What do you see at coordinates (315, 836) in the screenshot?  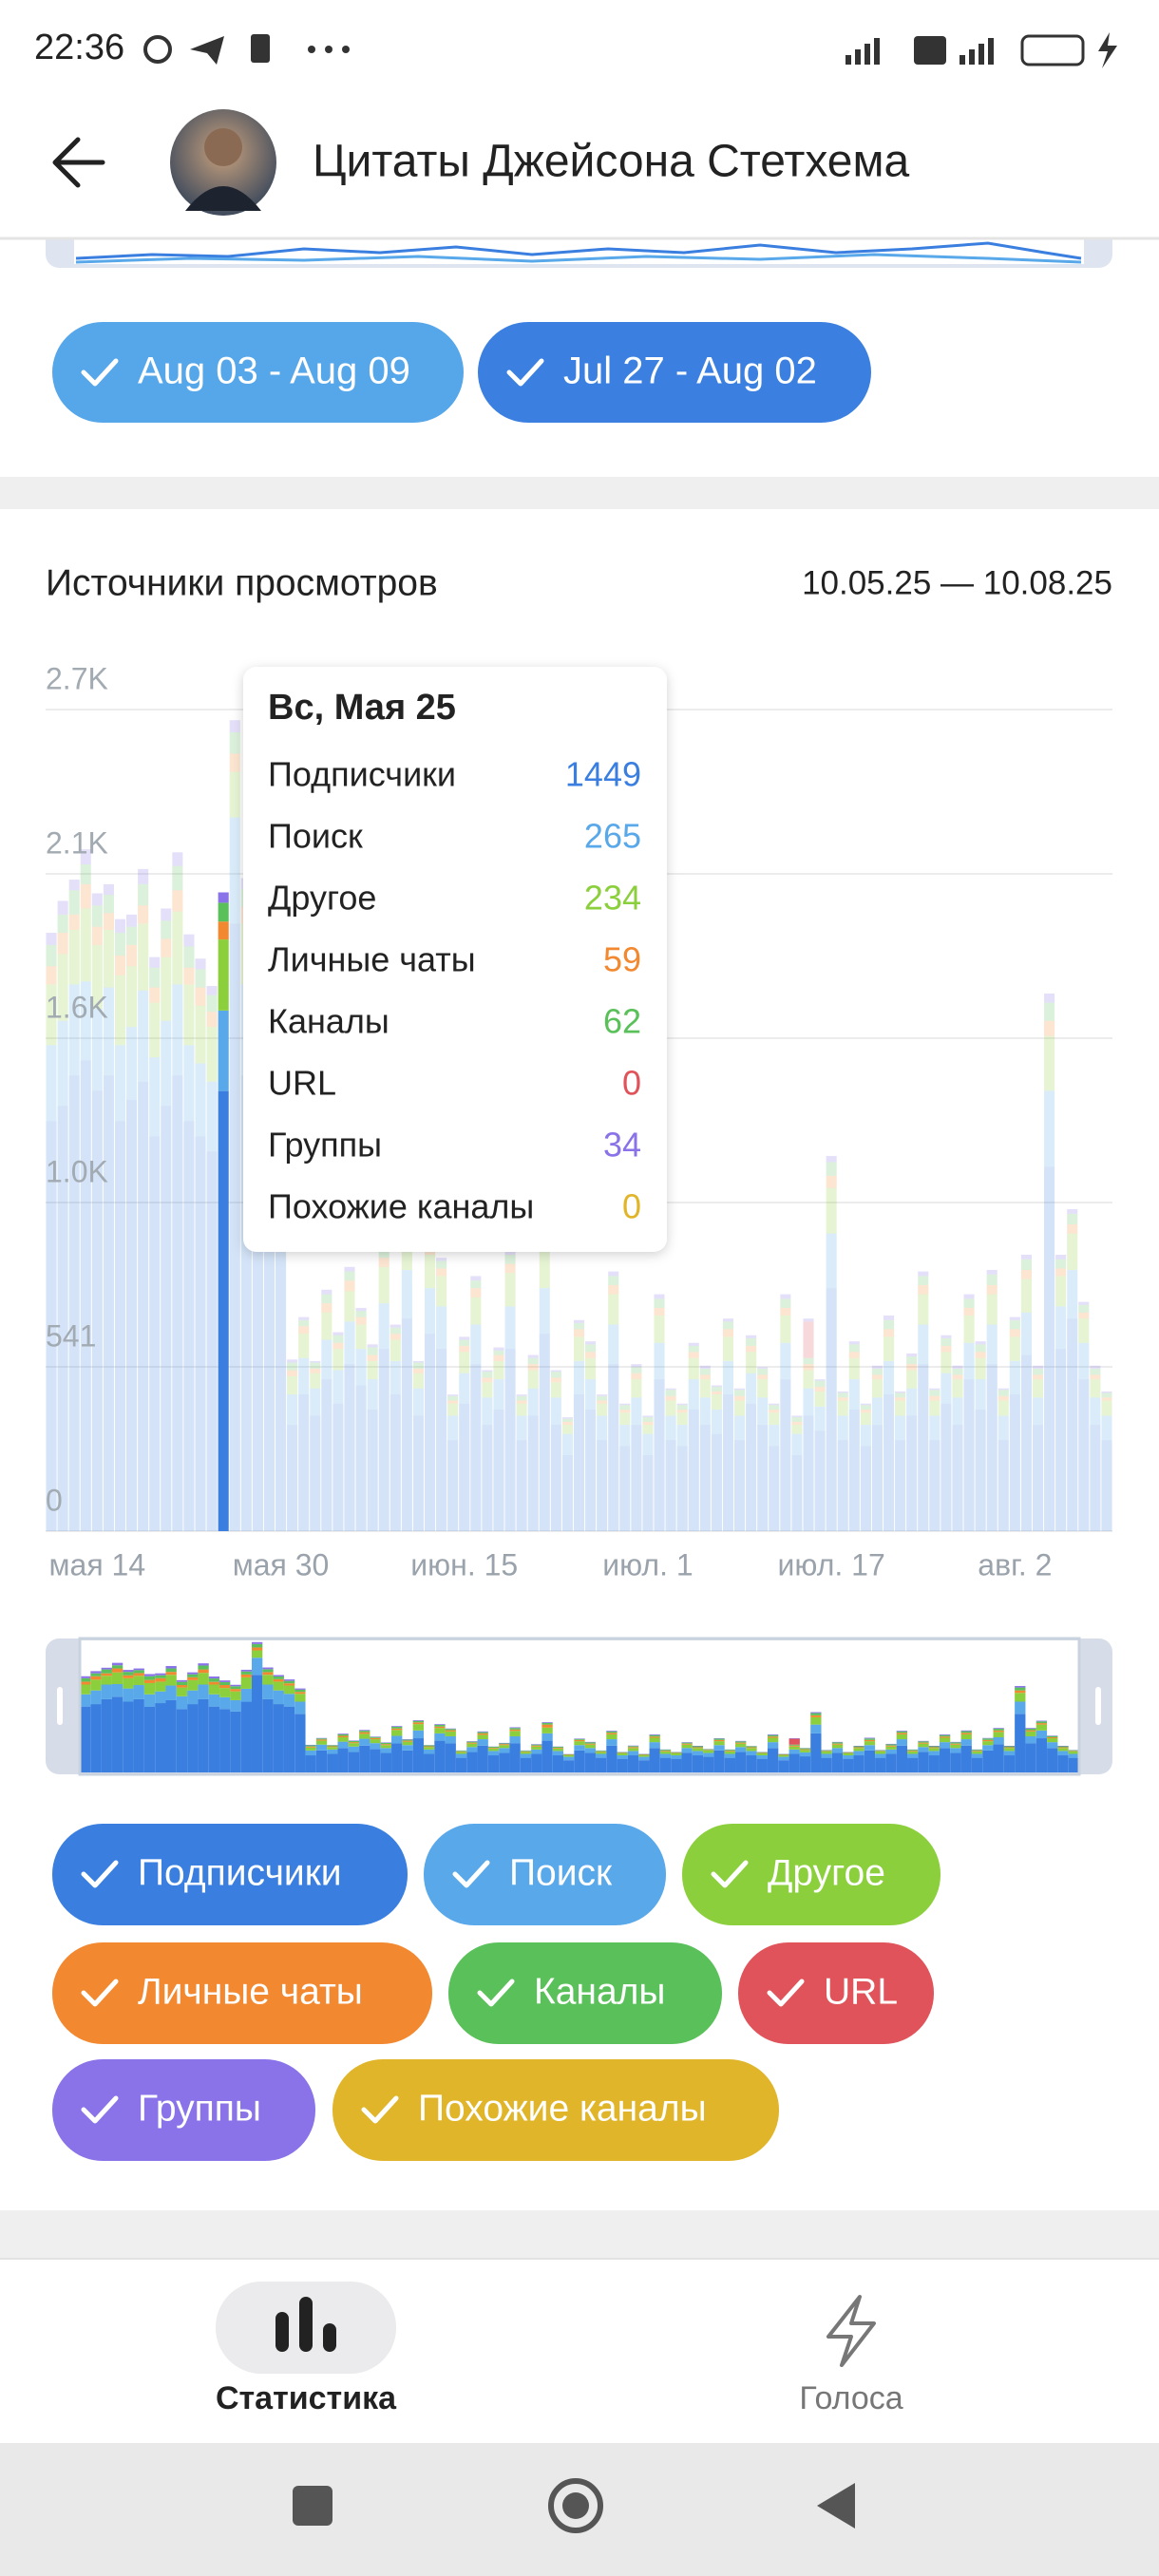 I see `tooltip-series-name: Поиск` at bounding box center [315, 836].